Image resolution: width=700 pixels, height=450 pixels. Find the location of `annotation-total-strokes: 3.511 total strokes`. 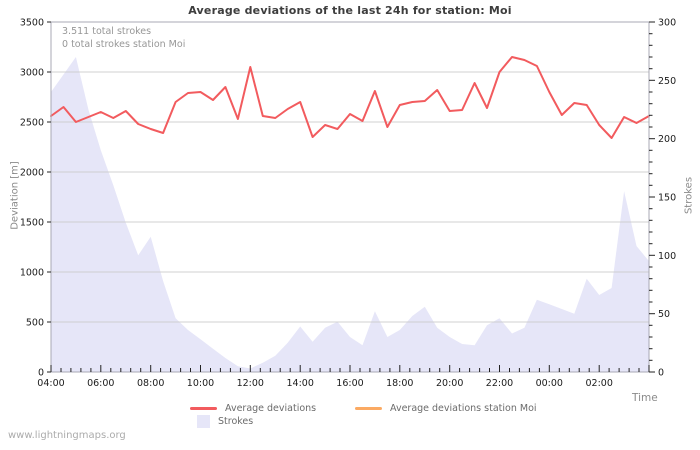

annotation-total-strokes: 3.511 total strokes is located at coordinates (107, 31).